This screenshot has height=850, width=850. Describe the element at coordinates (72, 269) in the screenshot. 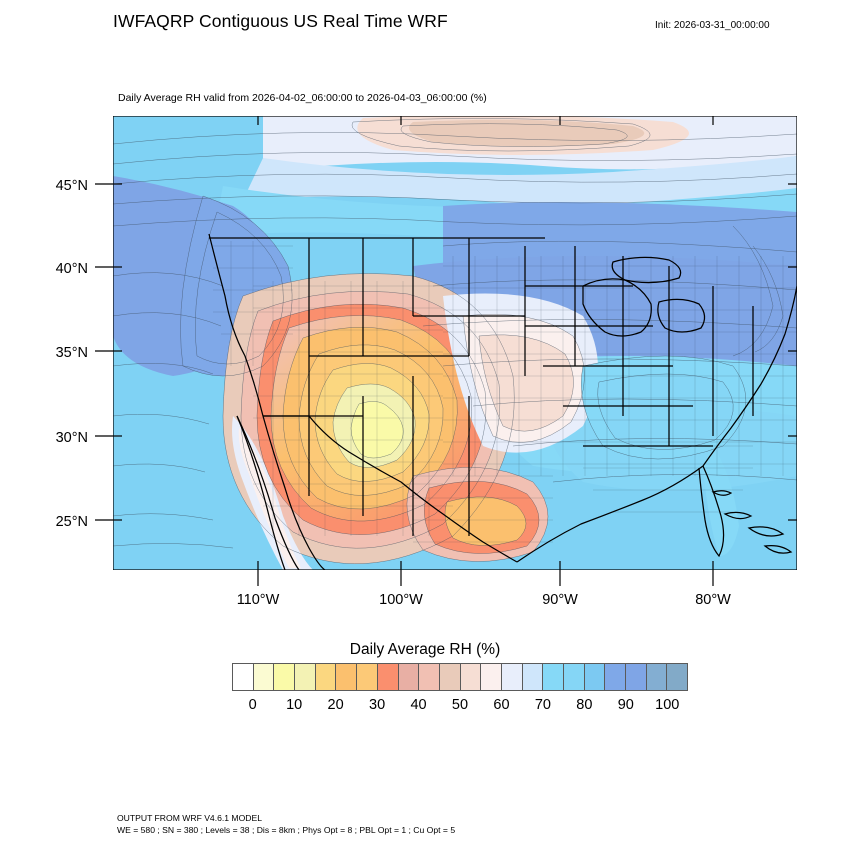

I see `lat-tick-40n: 40°N` at that location.